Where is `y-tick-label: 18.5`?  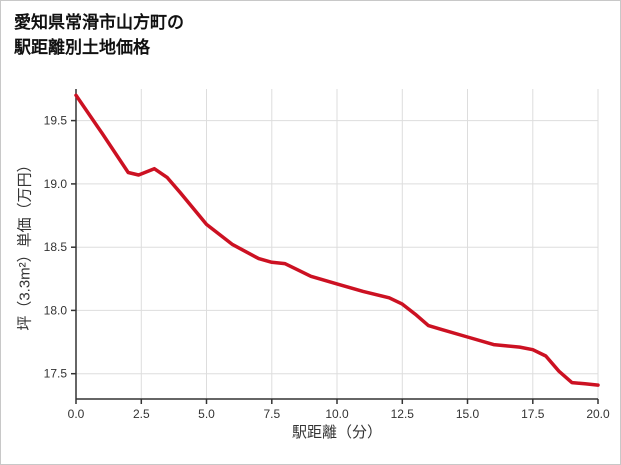 y-tick-label: 18.5 is located at coordinates (56, 247).